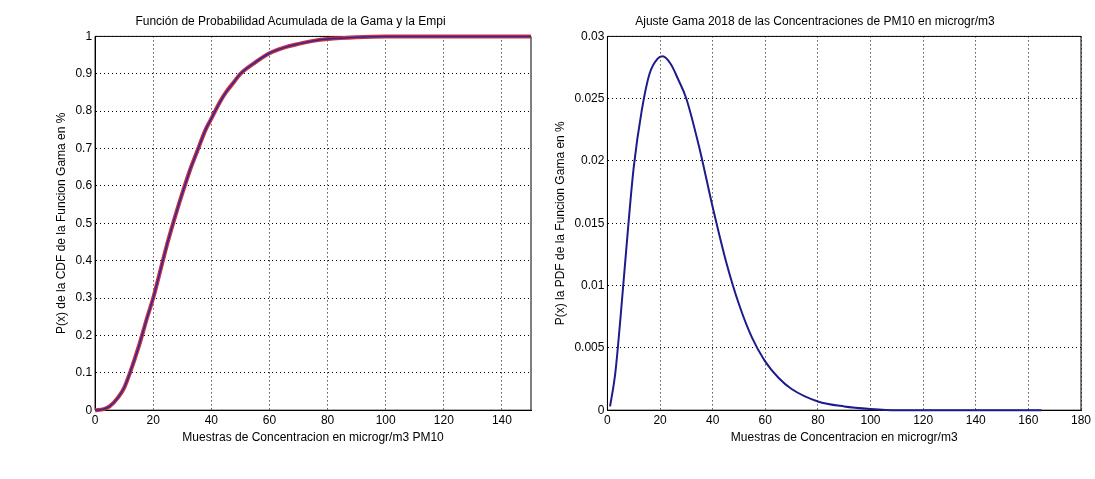 The width and height of the screenshot is (1095, 479). I want to click on x-tick-label: 160, so click(1028, 419).